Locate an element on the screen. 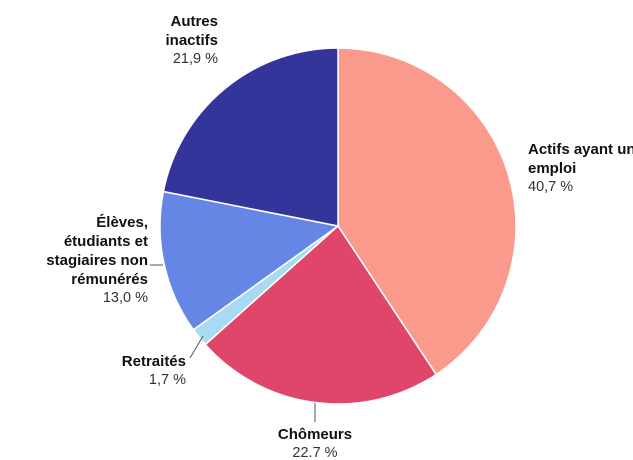 The width and height of the screenshot is (633, 460). value-label: 13,0 % is located at coordinates (125, 298).